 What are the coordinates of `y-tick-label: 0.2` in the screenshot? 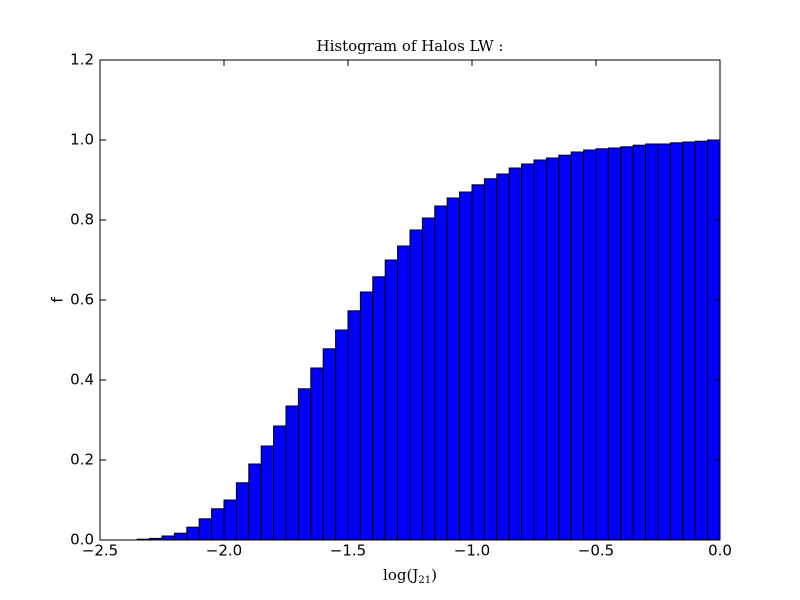 It's located at (82, 460).